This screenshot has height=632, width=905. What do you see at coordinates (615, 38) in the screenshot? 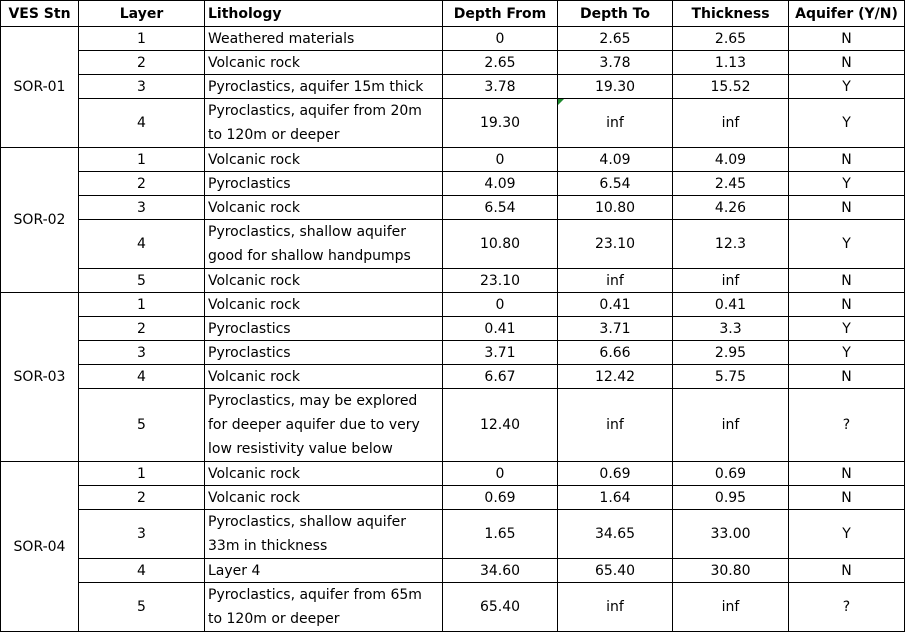
I see `depth-to-cell: 2.65` at bounding box center [615, 38].